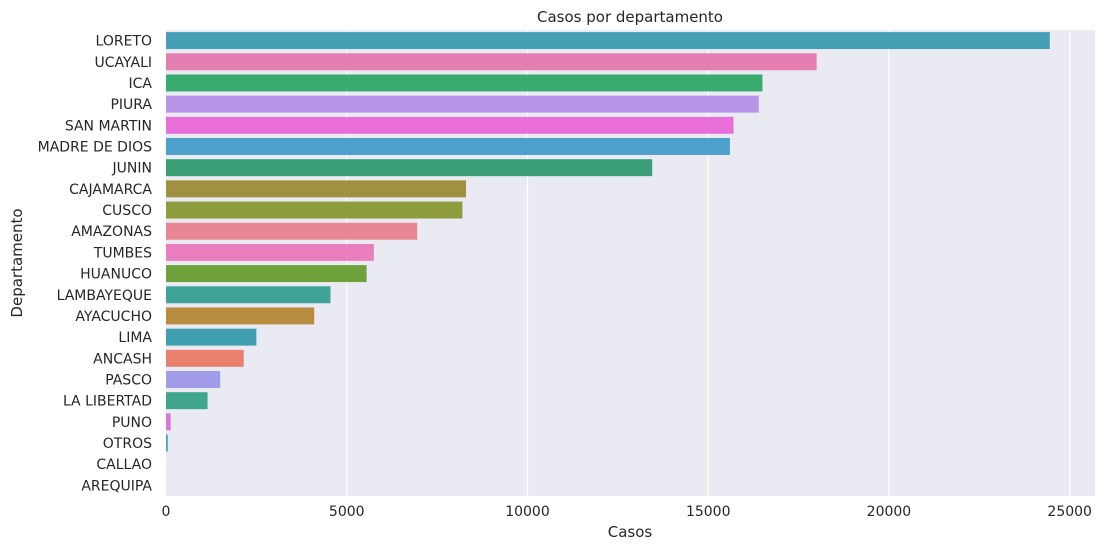  Describe the element at coordinates (292, 231) in the screenshot. I see `bar-amazonas` at that location.